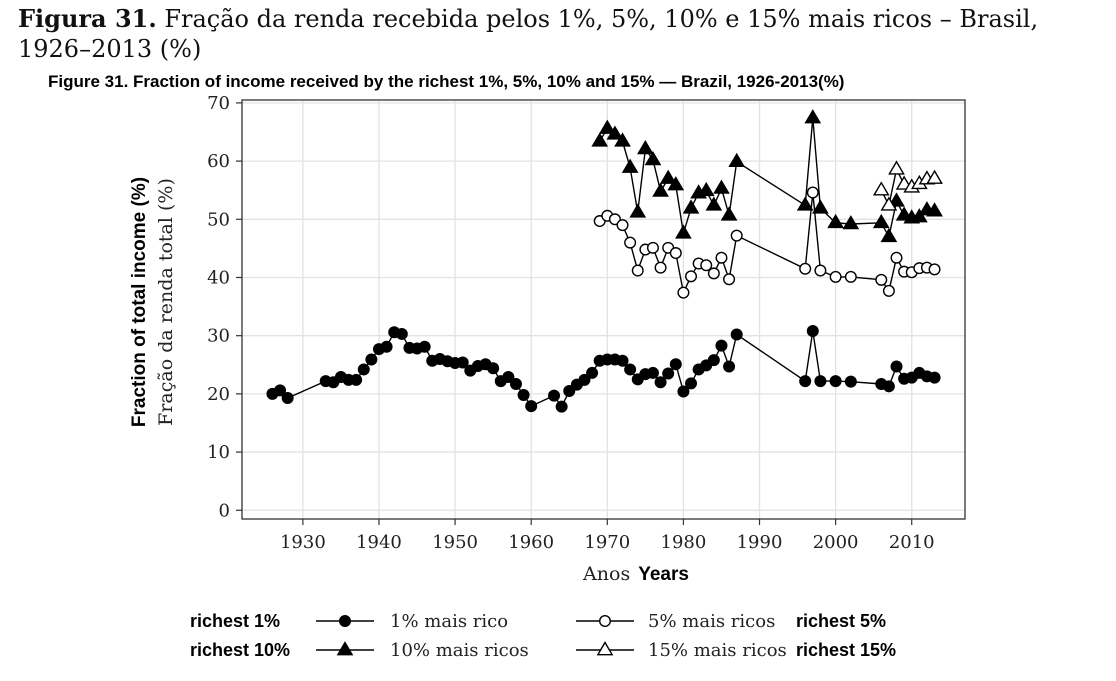  Describe the element at coordinates (218, 161) in the screenshot. I see `y-tick-label: 60` at that location.